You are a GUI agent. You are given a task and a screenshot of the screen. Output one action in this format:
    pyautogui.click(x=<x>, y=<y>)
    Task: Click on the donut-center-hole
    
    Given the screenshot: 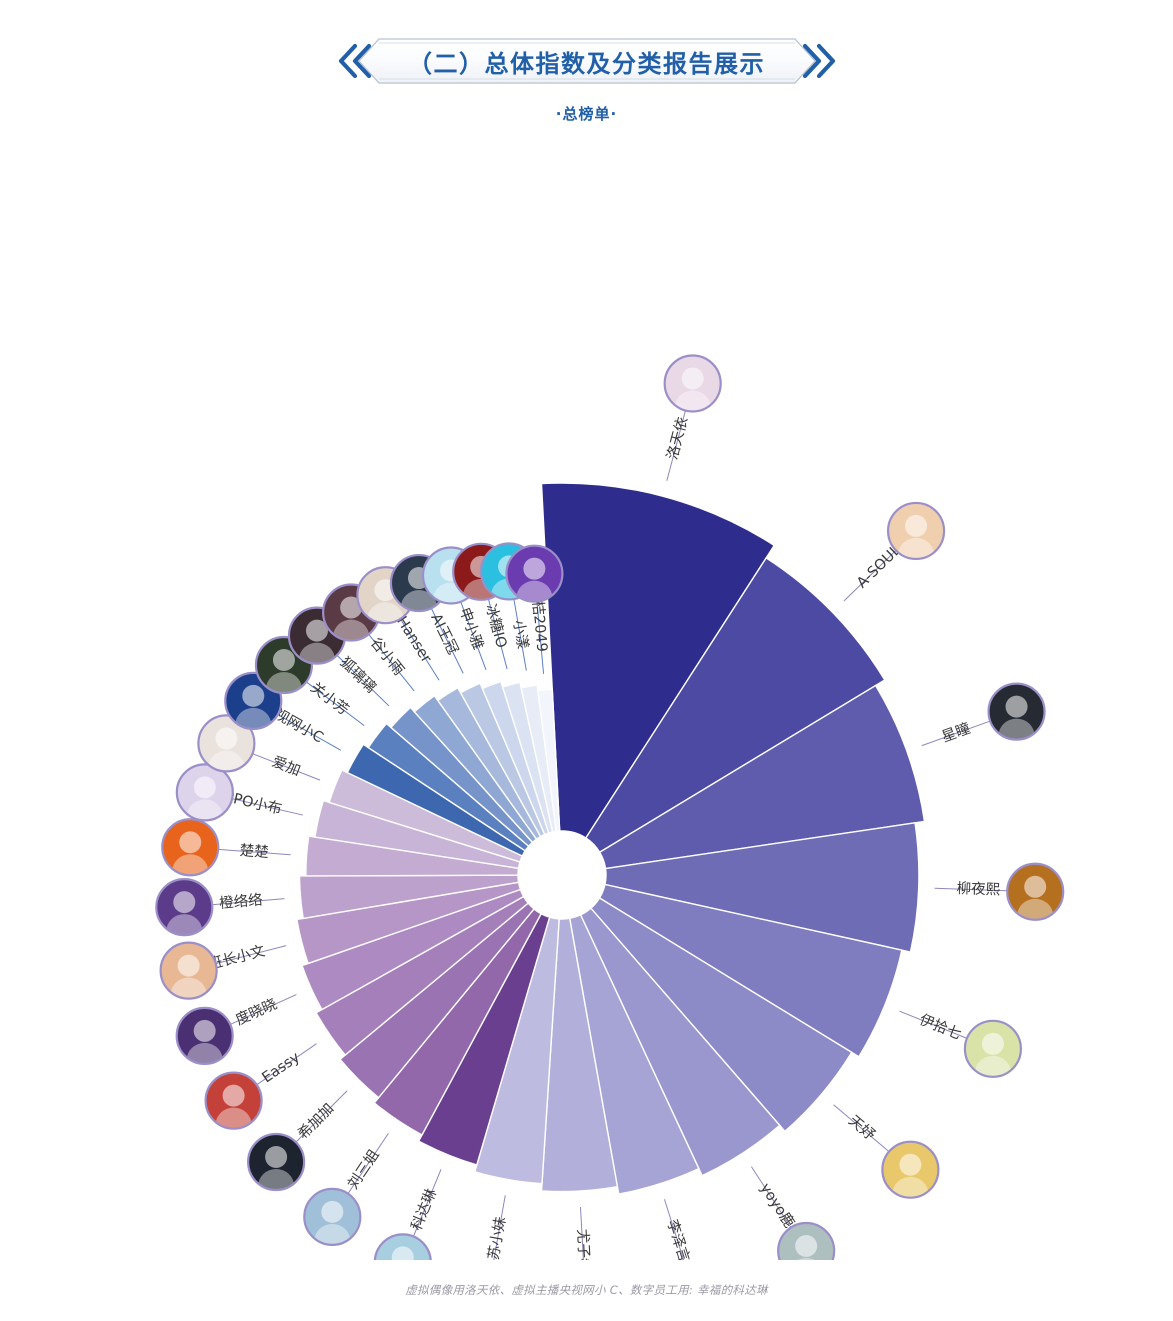 What is the action you would take?
    pyautogui.click(x=562, y=875)
    